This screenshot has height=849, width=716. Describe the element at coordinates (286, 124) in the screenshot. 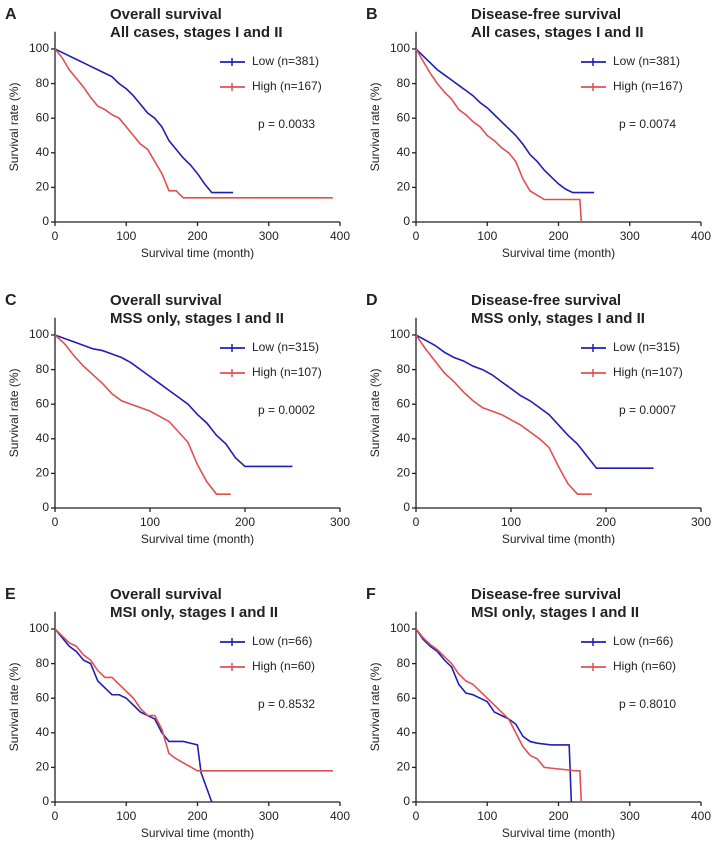

I see `p-value: p = 0.0033` at that location.